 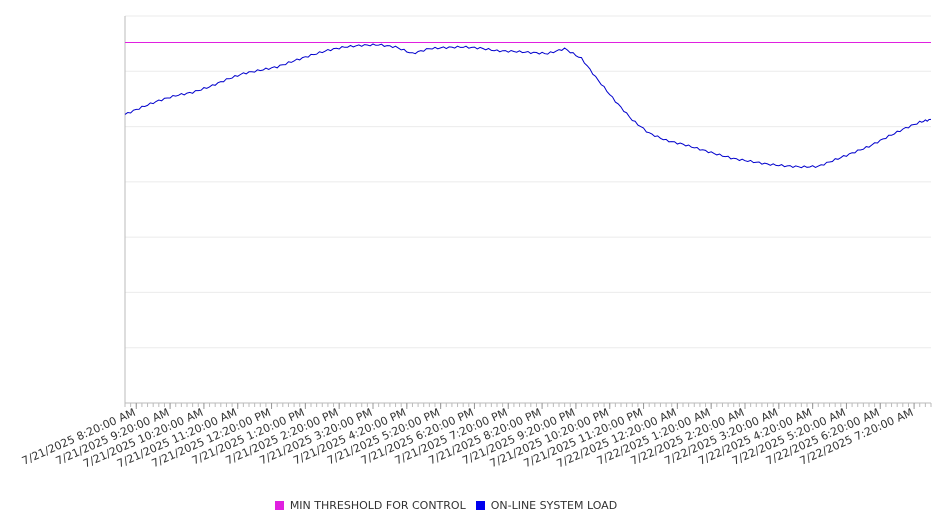 I want to click on legend-item-min-threshold: MIN THRESHOLD FOR CONTROL, so click(x=370, y=505).